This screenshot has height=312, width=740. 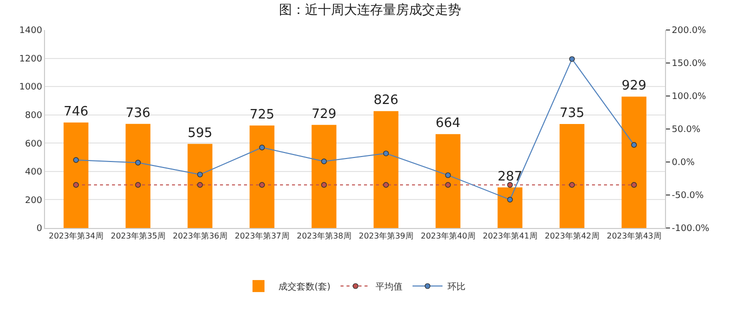 What do you see at coordinates (572, 236) in the screenshot?
I see `x-tick-label: 2023年第42周` at bounding box center [572, 236].